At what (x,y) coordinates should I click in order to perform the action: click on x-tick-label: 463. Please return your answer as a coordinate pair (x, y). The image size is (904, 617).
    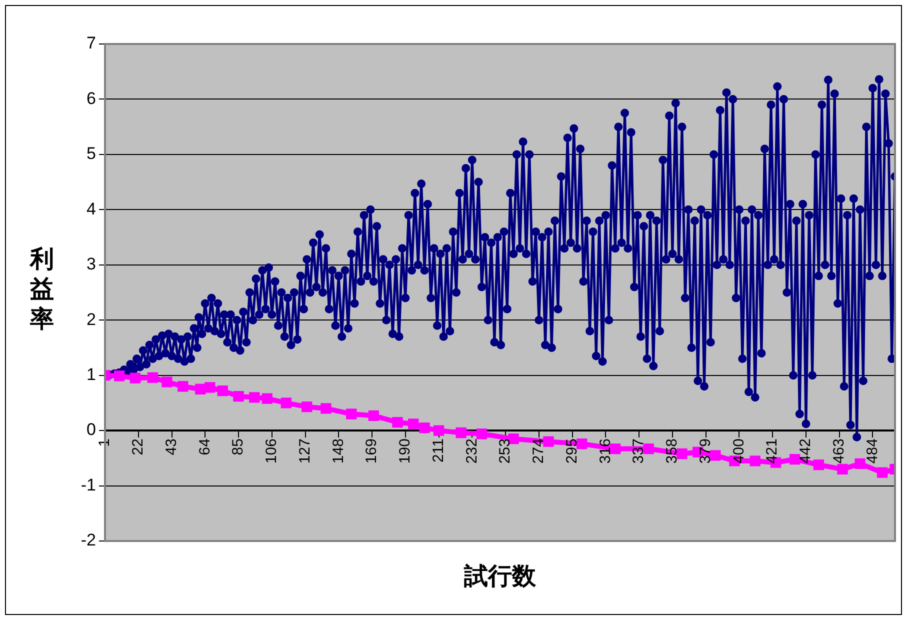
    Looking at the image, I should click on (839, 451).